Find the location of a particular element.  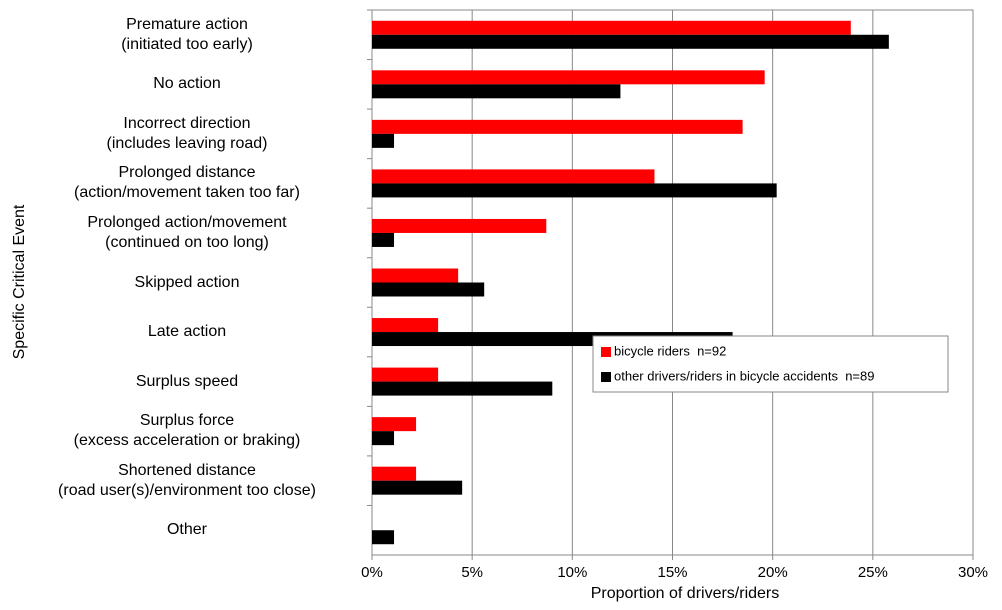

x-tick-label: 25% is located at coordinates (873, 572).